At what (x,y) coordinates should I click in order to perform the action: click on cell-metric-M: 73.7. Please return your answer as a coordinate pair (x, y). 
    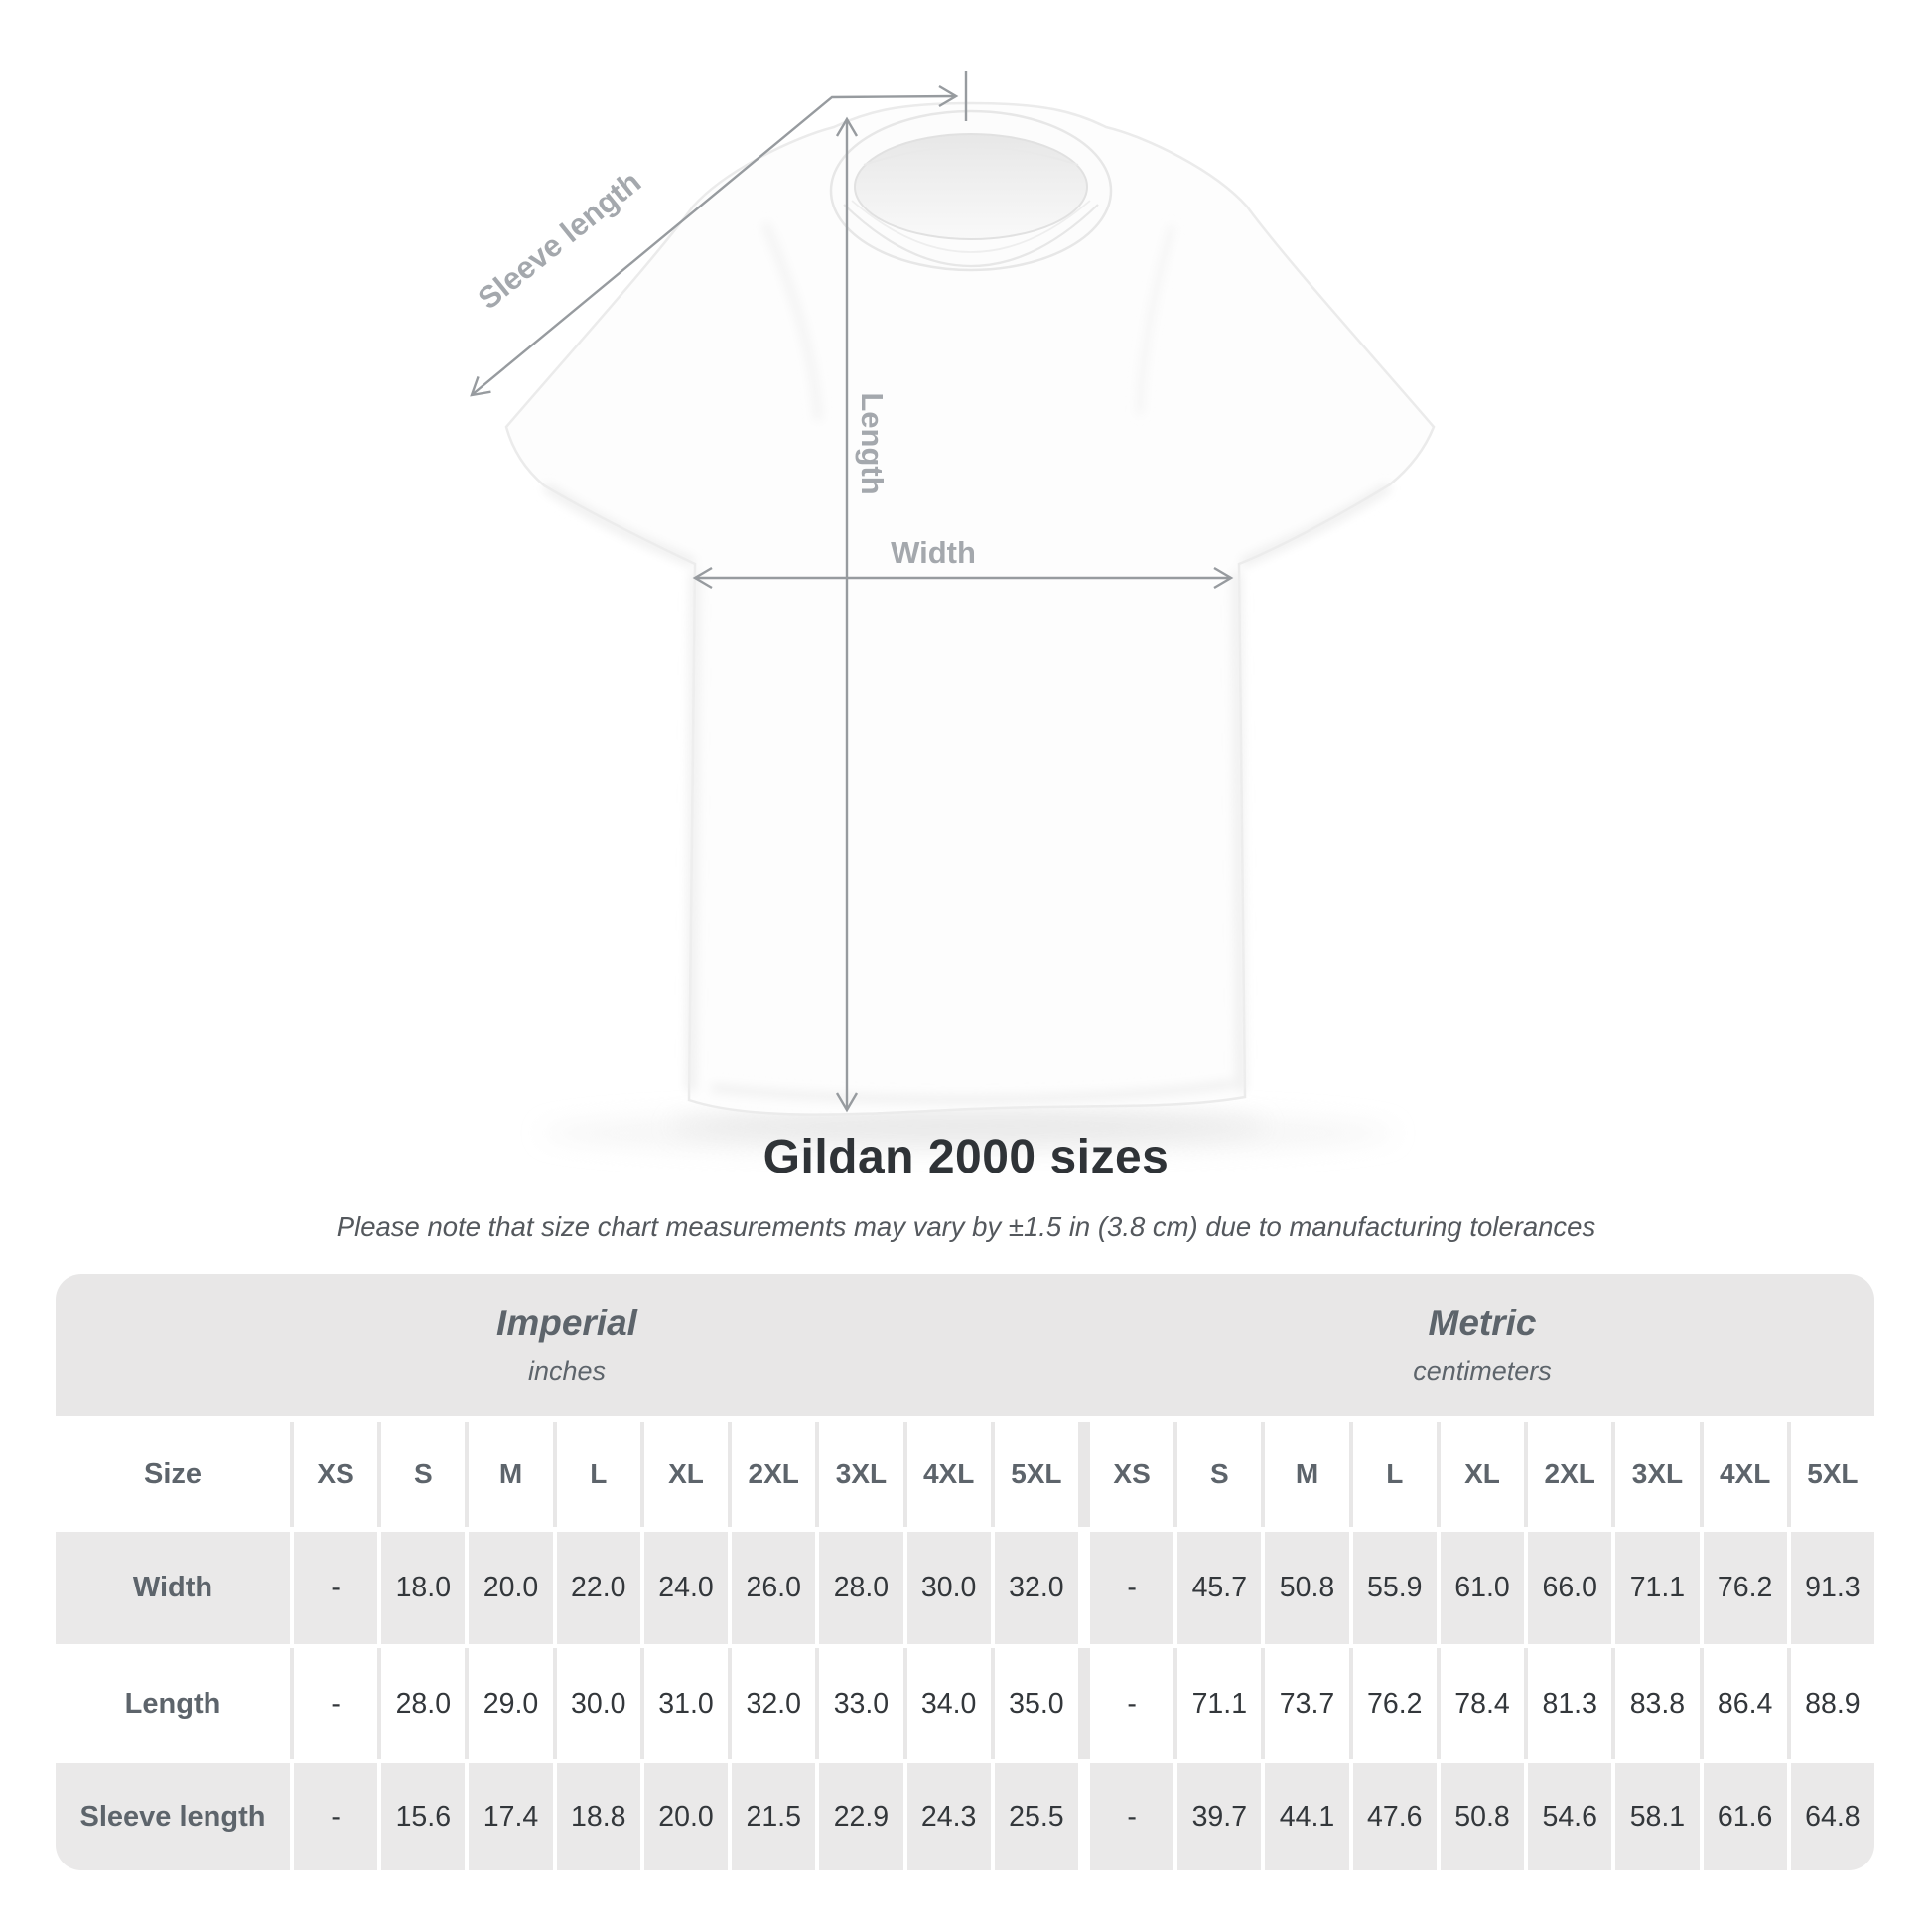
    Looking at the image, I should click on (1307, 1703).